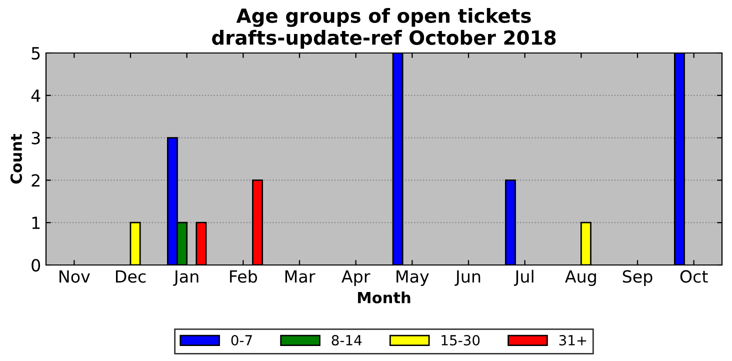 The height and width of the screenshot is (361, 732). What do you see at coordinates (384, 298) in the screenshot?
I see `x-axis-title: Month` at bounding box center [384, 298].